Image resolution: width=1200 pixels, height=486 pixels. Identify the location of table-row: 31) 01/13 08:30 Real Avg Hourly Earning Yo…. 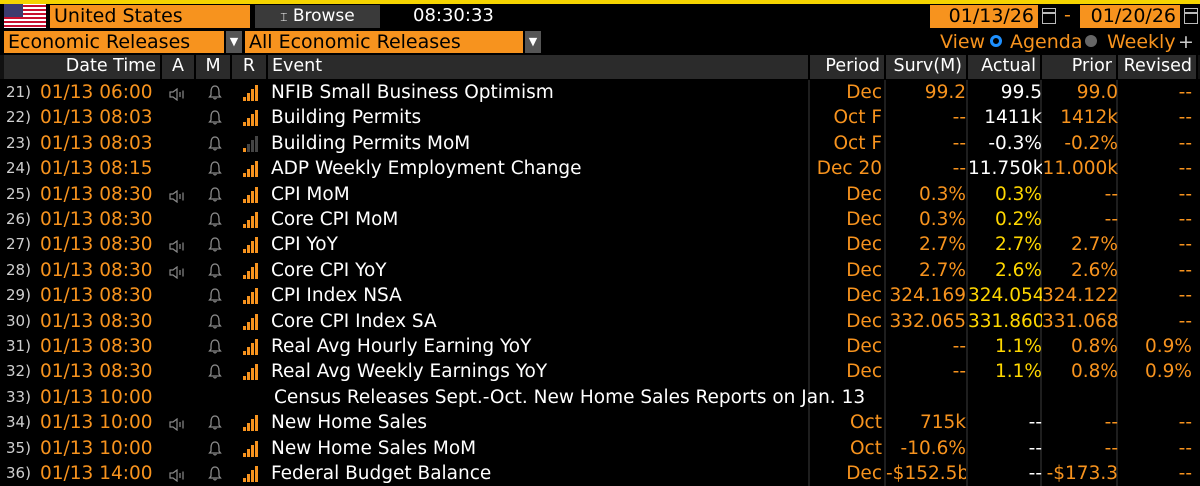
(600, 346).